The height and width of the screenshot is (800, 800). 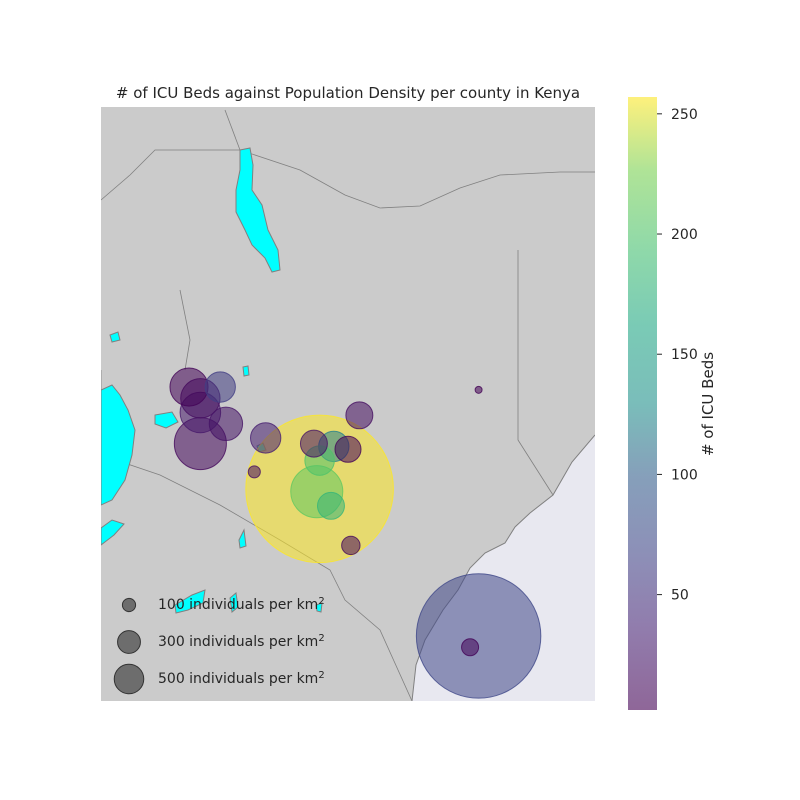 What do you see at coordinates (190, 601) in the screenshot?
I see `lake-jipe` at bounding box center [190, 601].